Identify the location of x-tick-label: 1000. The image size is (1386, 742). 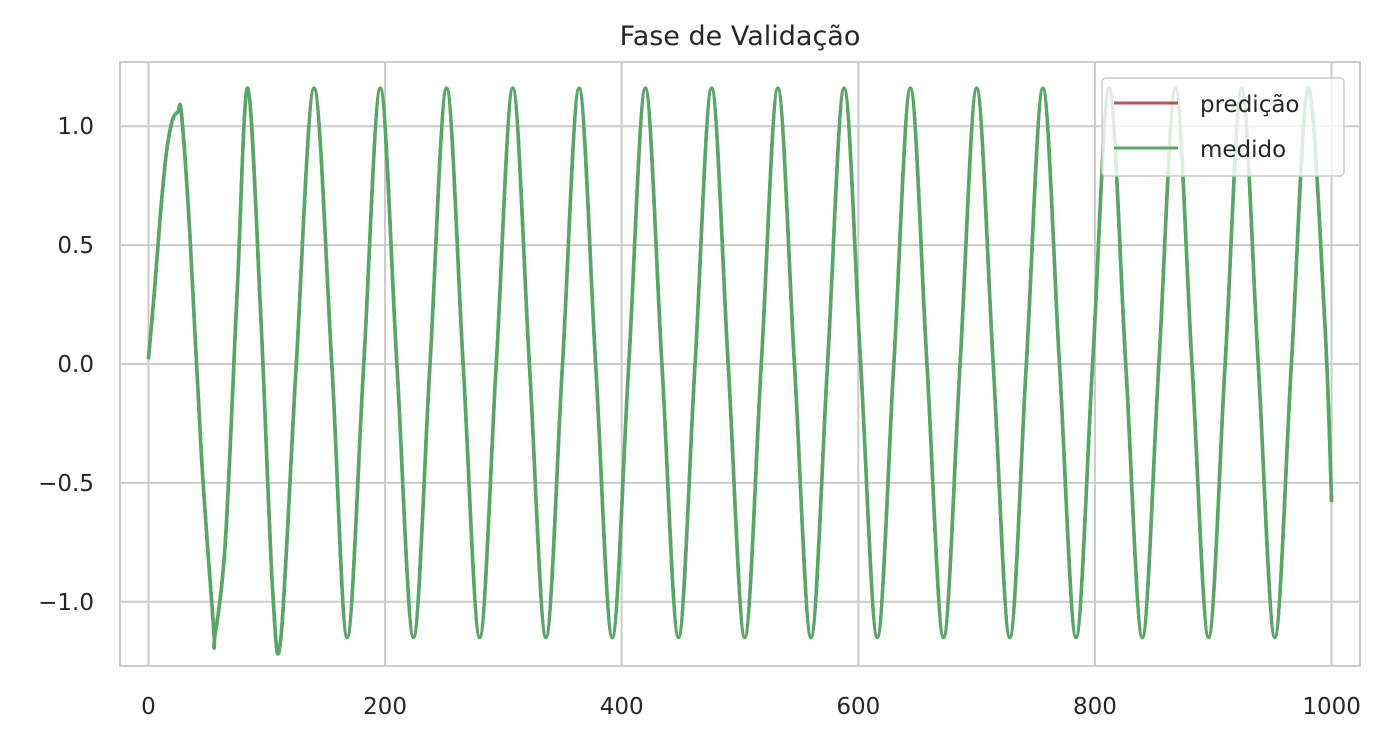
(1331, 707).